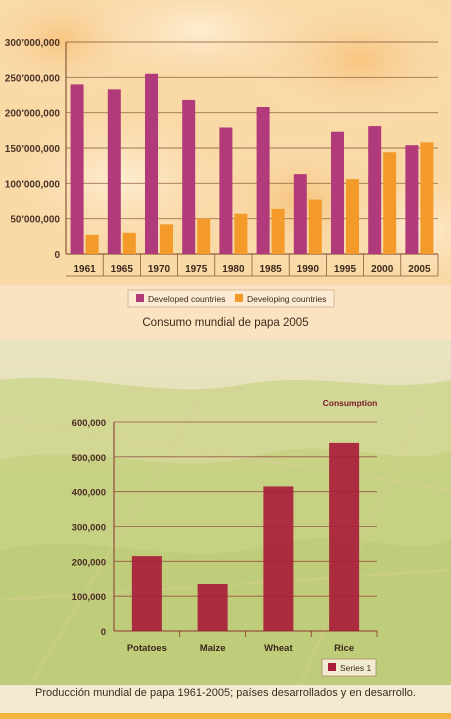  I want to click on legend-label-series1: Series 1, so click(355, 668).